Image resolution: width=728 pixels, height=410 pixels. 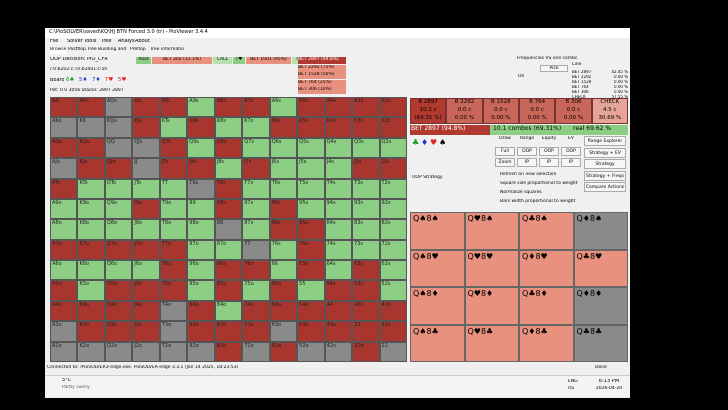 What do you see at coordinates (338, 188) in the screenshot?
I see `hand-cell: T4s` at bounding box center [338, 188].